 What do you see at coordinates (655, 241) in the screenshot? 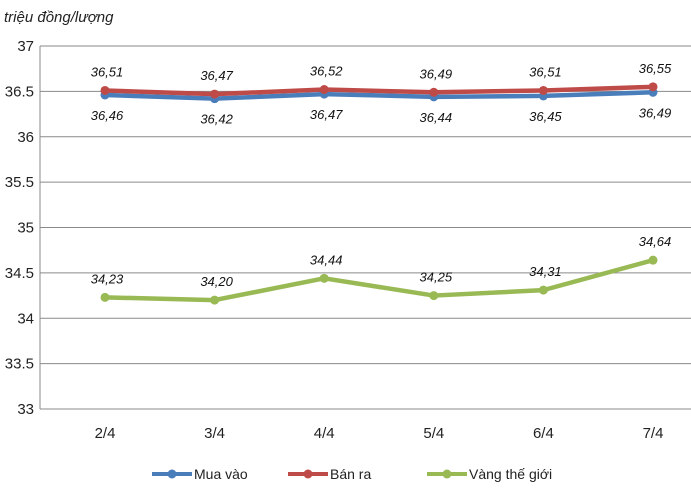
I see `data-label: 34,64` at bounding box center [655, 241].